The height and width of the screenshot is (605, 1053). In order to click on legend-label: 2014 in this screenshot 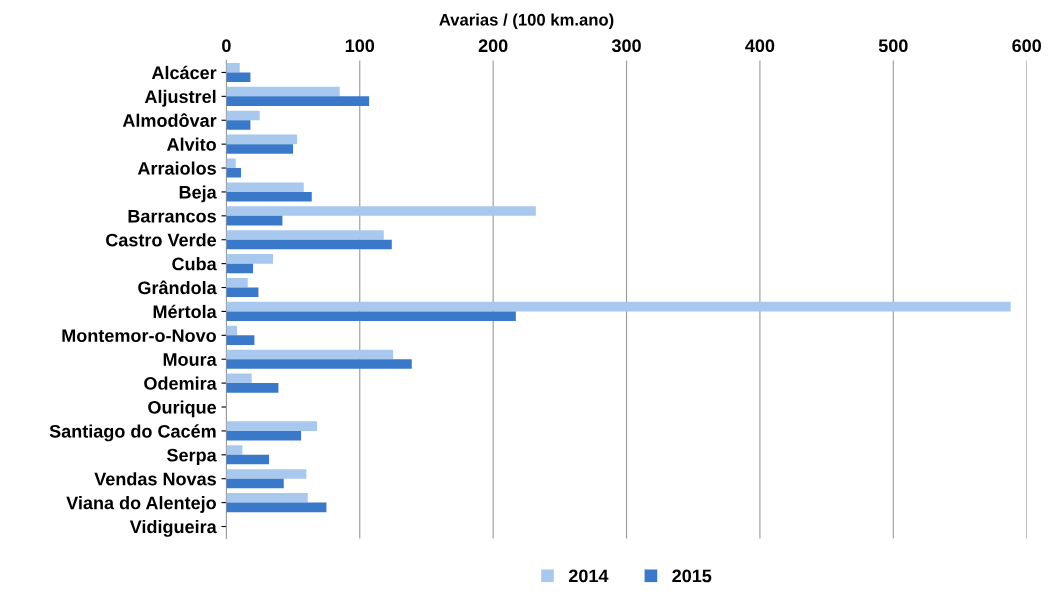, I will do `click(588, 576)`.